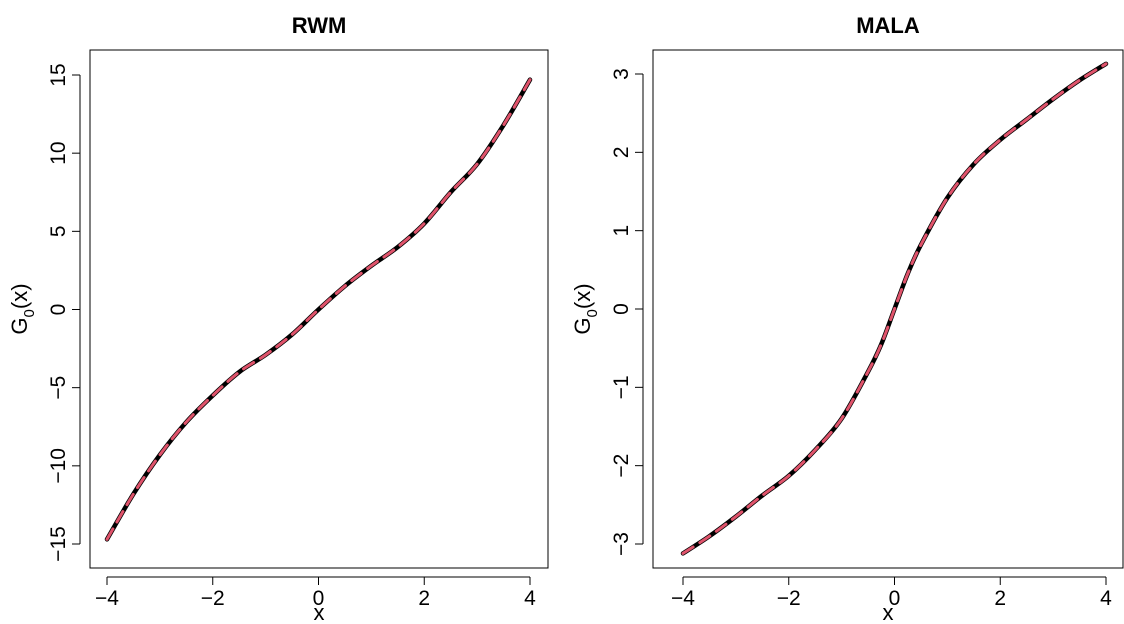 This screenshot has width=1124, height=624. I want to click on y-tick-label: 3, so click(621, 74).